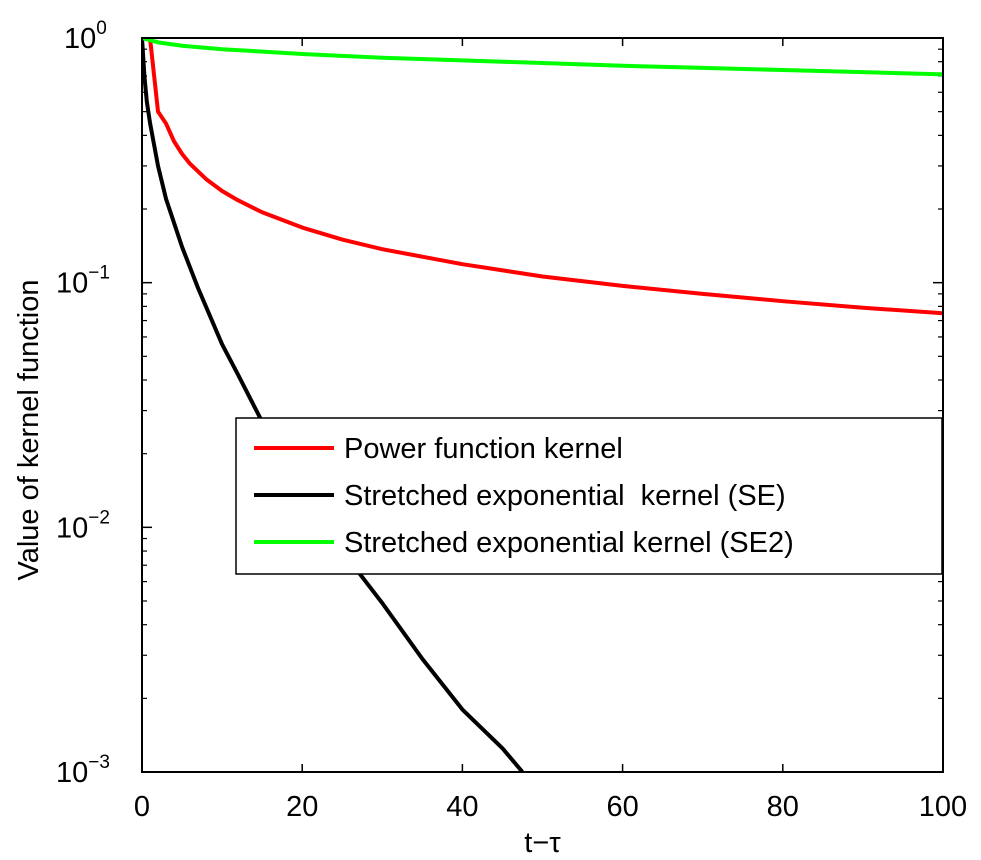 Image resolution: width=981 pixels, height=860 pixels. Describe the element at coordinates (99, 273) in the screenshot. I see `y-tick-exponent: −1` at that location.